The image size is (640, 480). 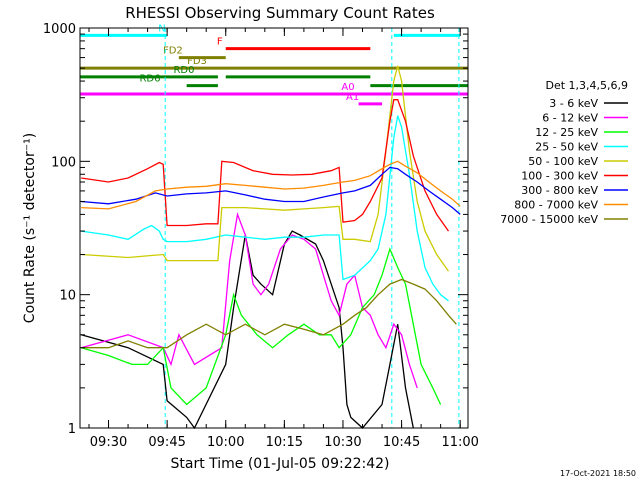 What do you see at coordinates (556, 205) in the screenshot?
I see `legend-label: 800 - 7000 keV` at bounding box center [556, 205].